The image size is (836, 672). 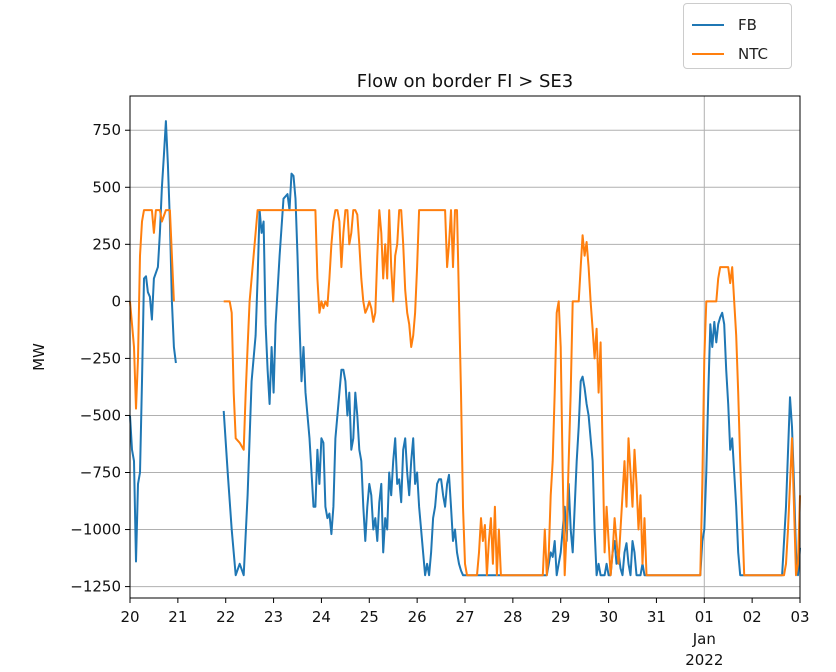 What do you see at coordinates (464, 617) in the screenshot?
I see `x-tick-label: 27` at bounding box center [464, 617].